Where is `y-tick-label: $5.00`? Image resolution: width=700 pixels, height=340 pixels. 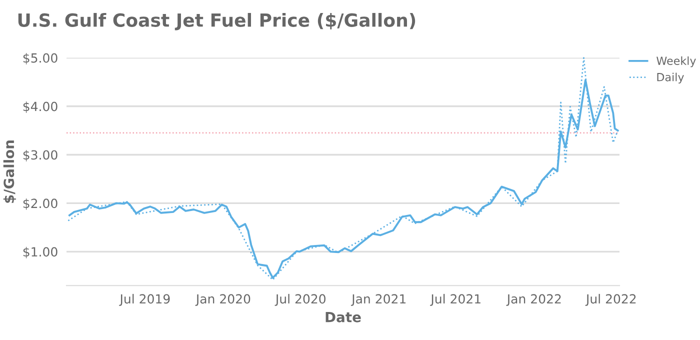
y-tick-label: $5.00 is located at coordinates (40, 58).